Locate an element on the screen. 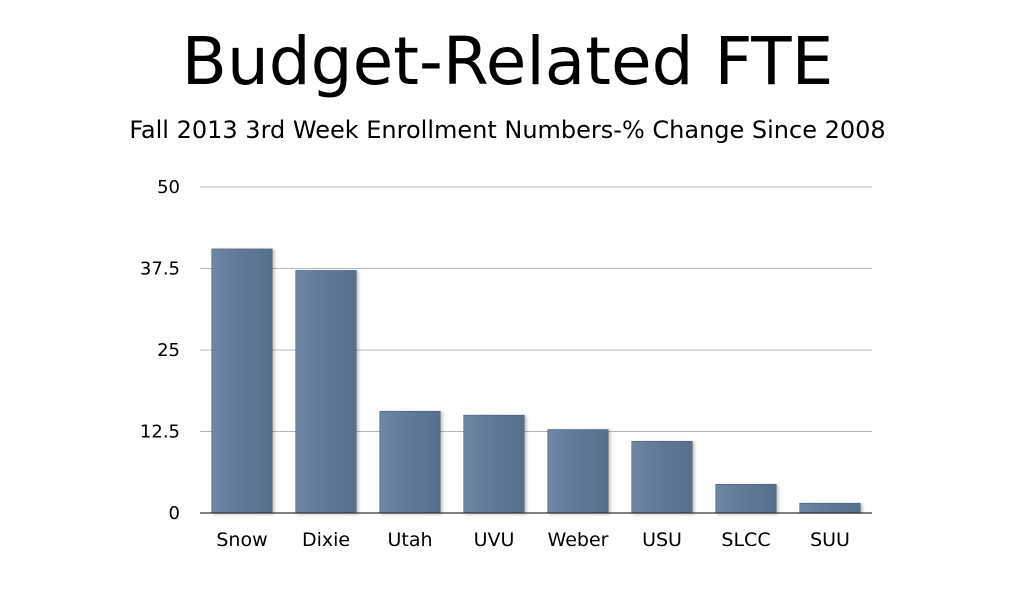 The image size is (1015, 600). y-tick-label: 50 is located at coordinates (168, 187).